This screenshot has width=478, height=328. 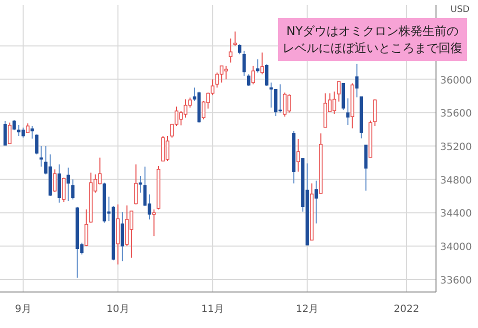 What do you see at coordinates (372, 31) in the screenshot?
I see `annotation: NYダウはオミクロン株発生前の` at bounding box center [372, 31].